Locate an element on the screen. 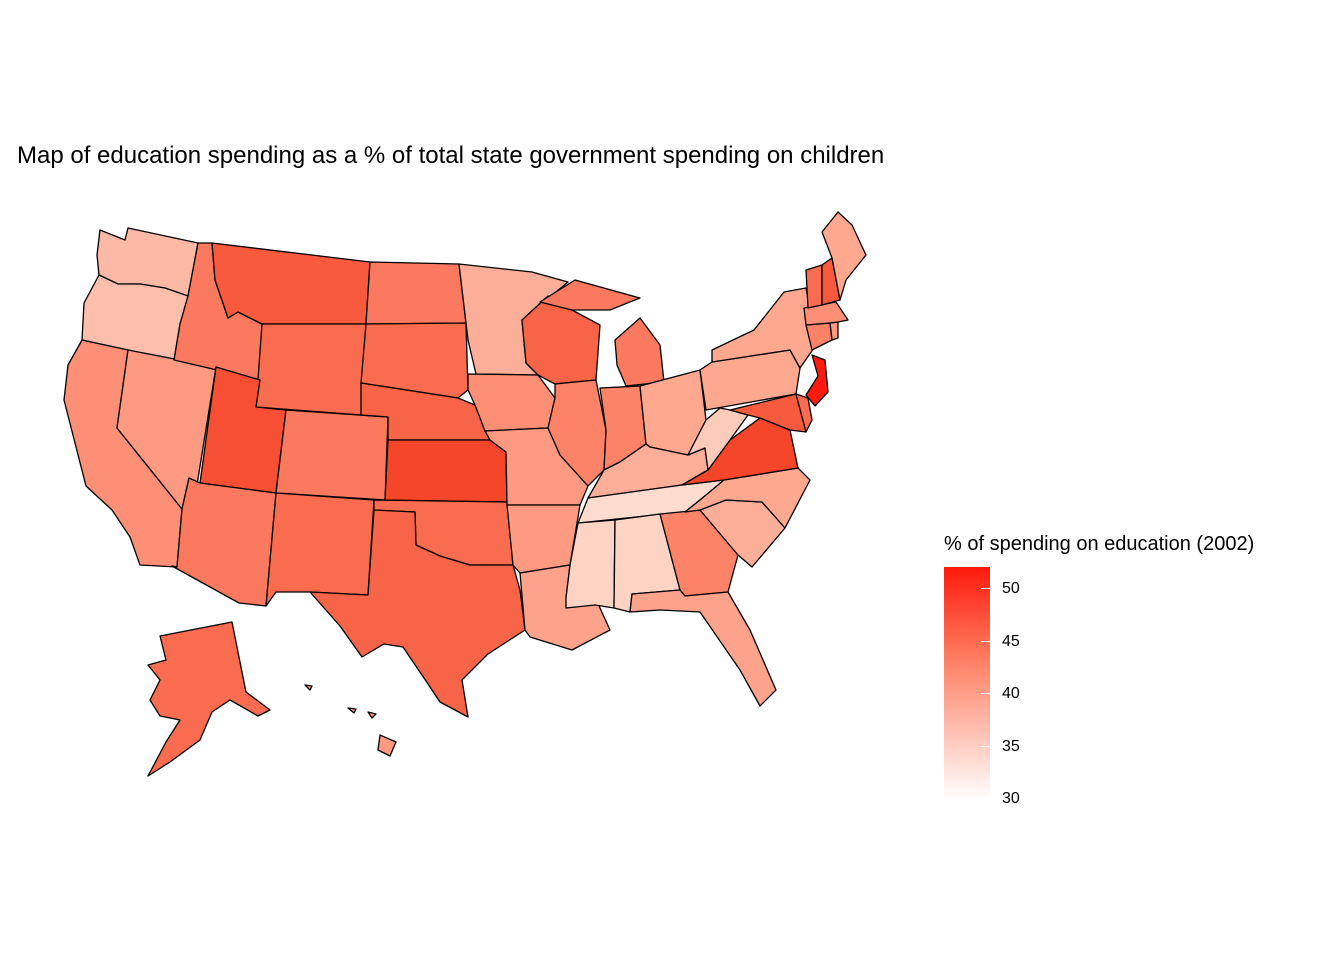 The height and width of the screenshot is (960, 1344). state-wyoming: Wyoming is located at coordinates (311, 369).